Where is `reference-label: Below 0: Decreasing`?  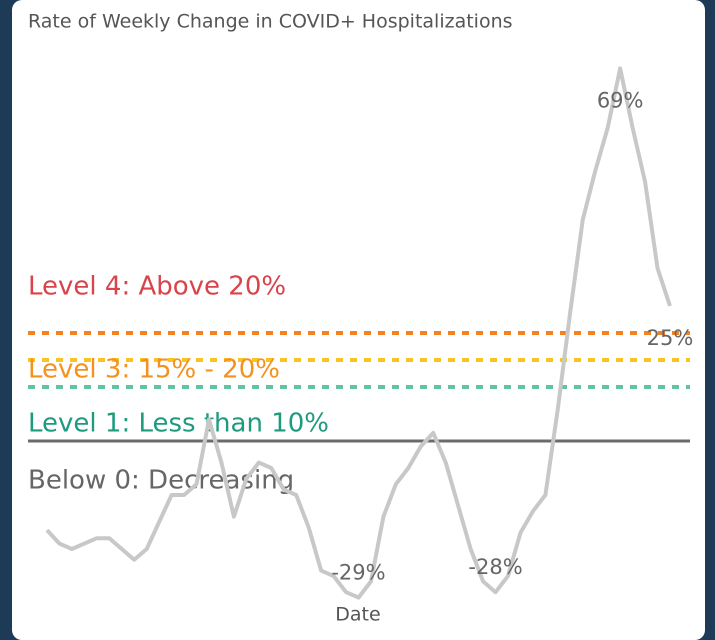 reference-label: Below 0: Decreasing is located at coordinates (161, 481).